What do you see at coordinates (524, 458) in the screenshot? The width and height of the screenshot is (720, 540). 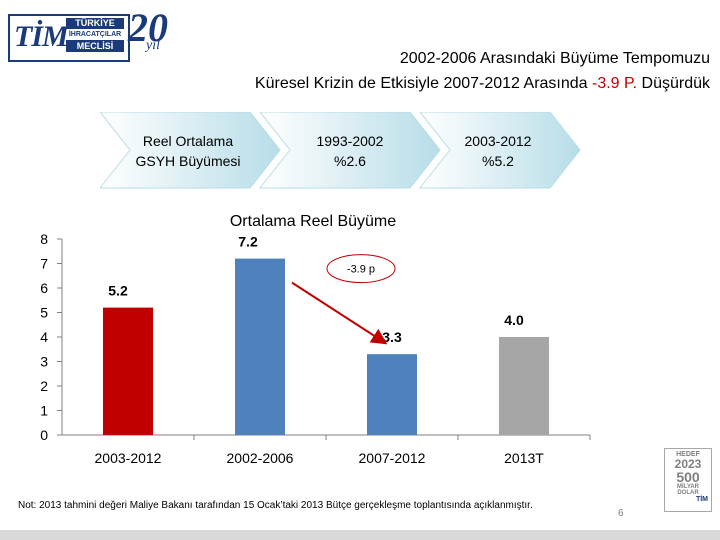 I see `x-tick-label: 2013T` at bounding box center [524, 458].